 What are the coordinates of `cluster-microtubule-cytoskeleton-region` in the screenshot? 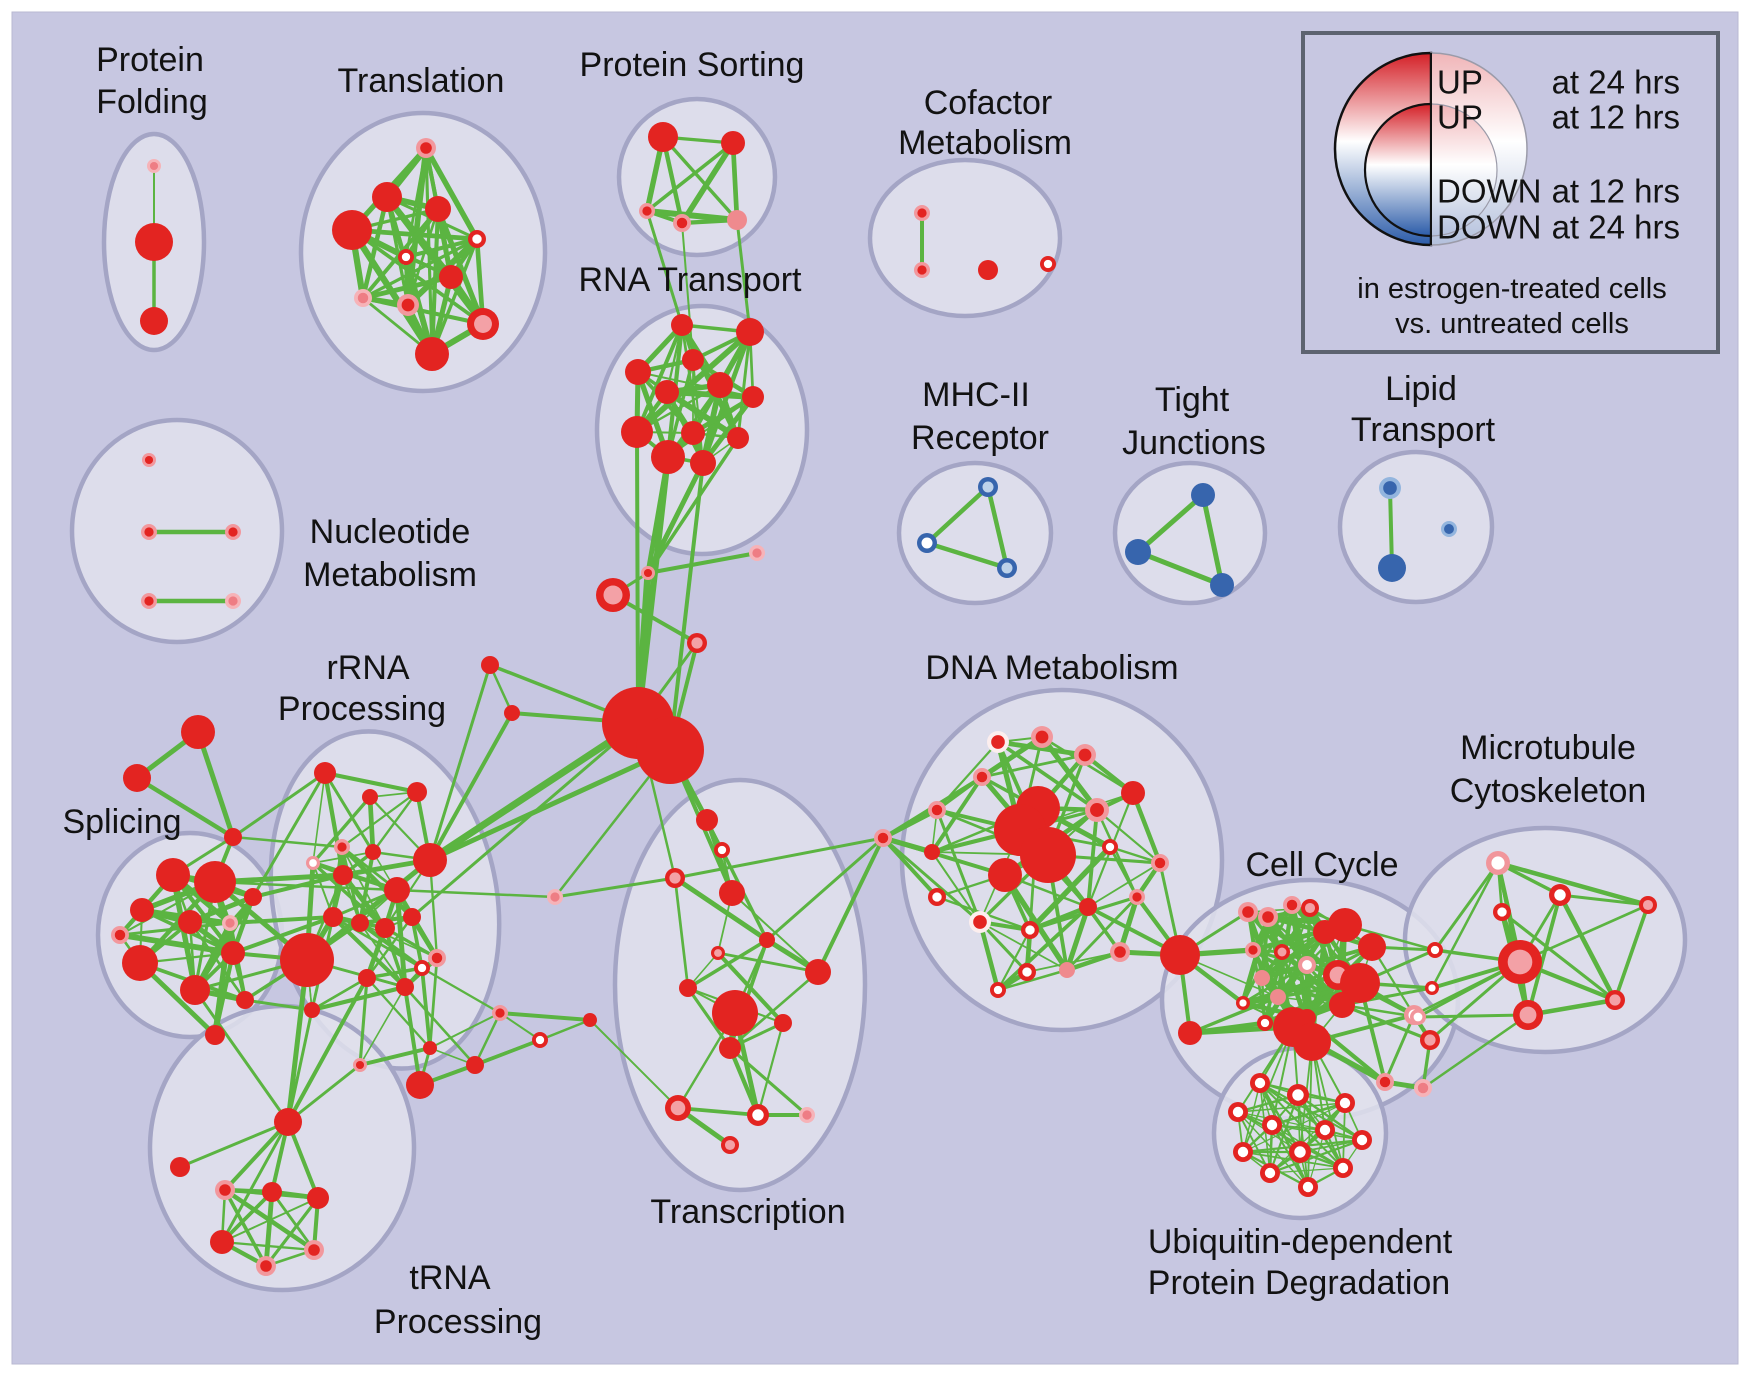 It's located at (1545, 940).